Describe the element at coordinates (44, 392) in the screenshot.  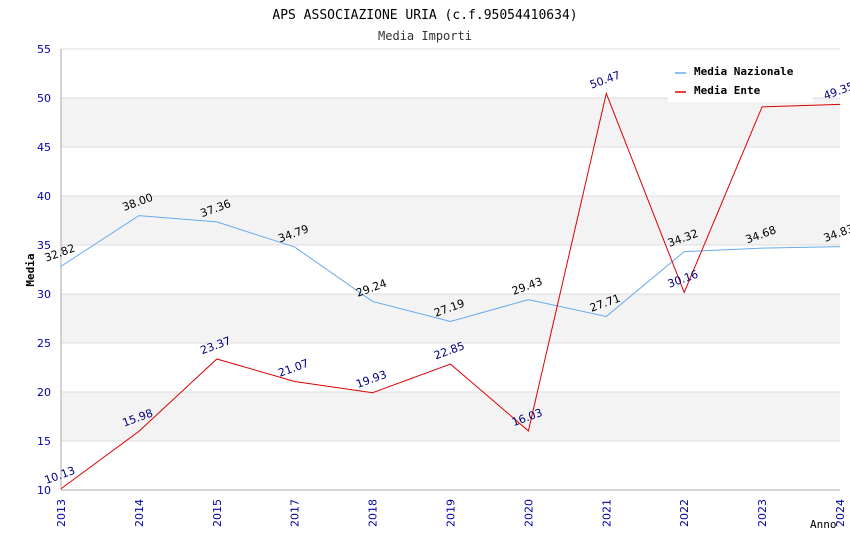
I see `y-tick-label: 20` at that location.